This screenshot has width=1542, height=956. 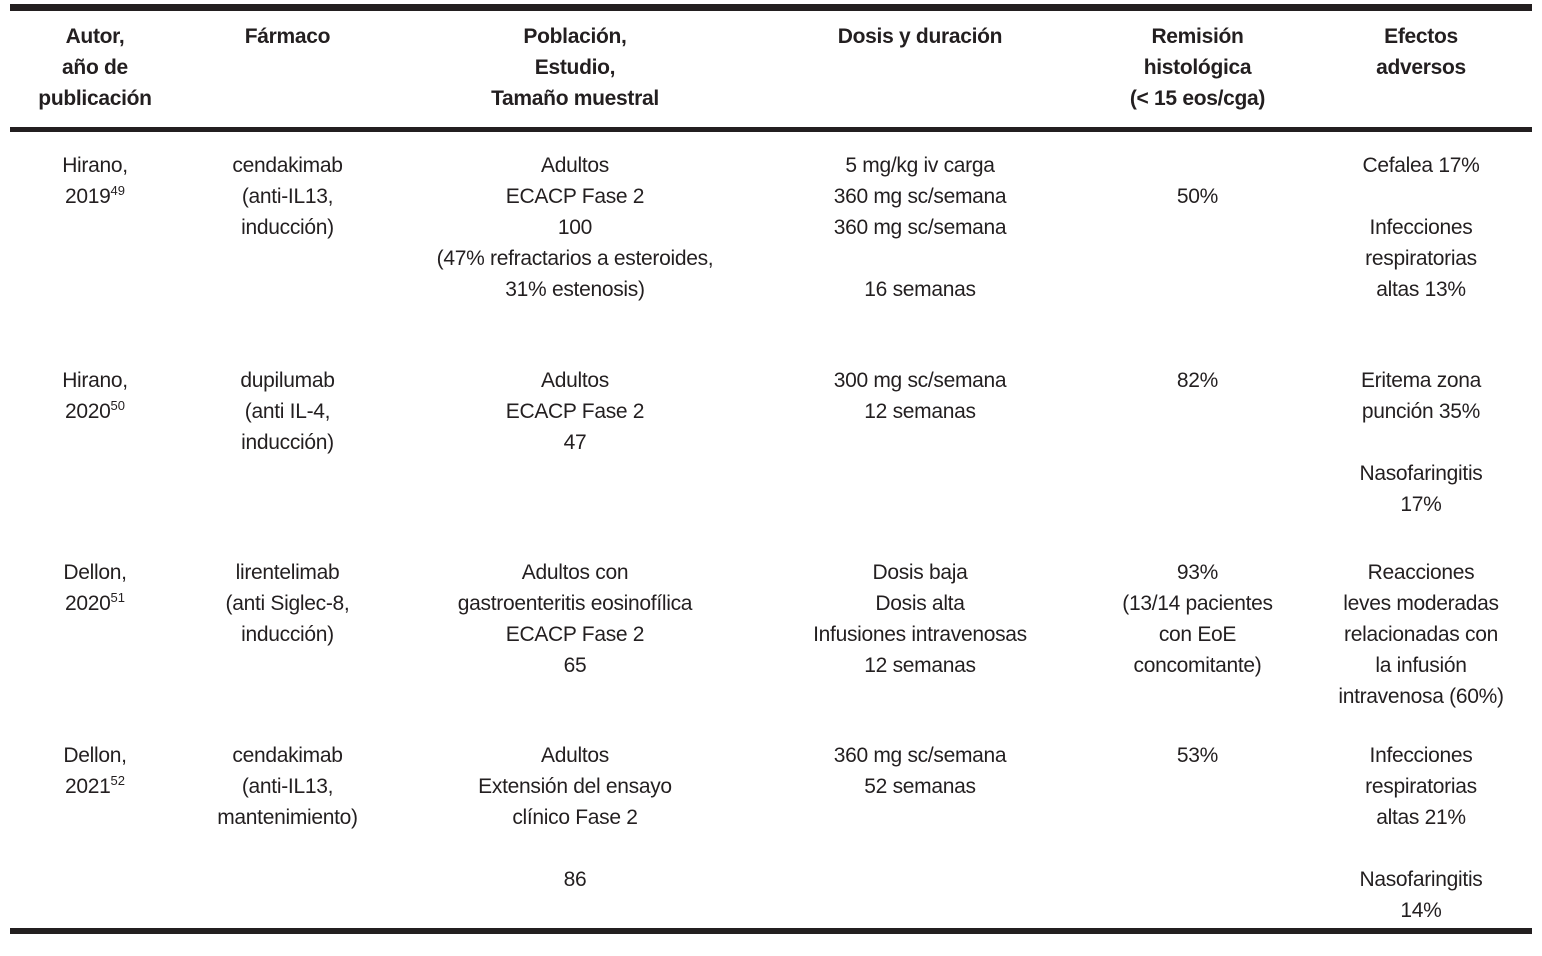 What do you see at coordinates (287, 786) in the screenshot?
I see `farmaco-cell: cendakimab (anti-IL13, mantenimiento)` at bounding box center [287, 786].